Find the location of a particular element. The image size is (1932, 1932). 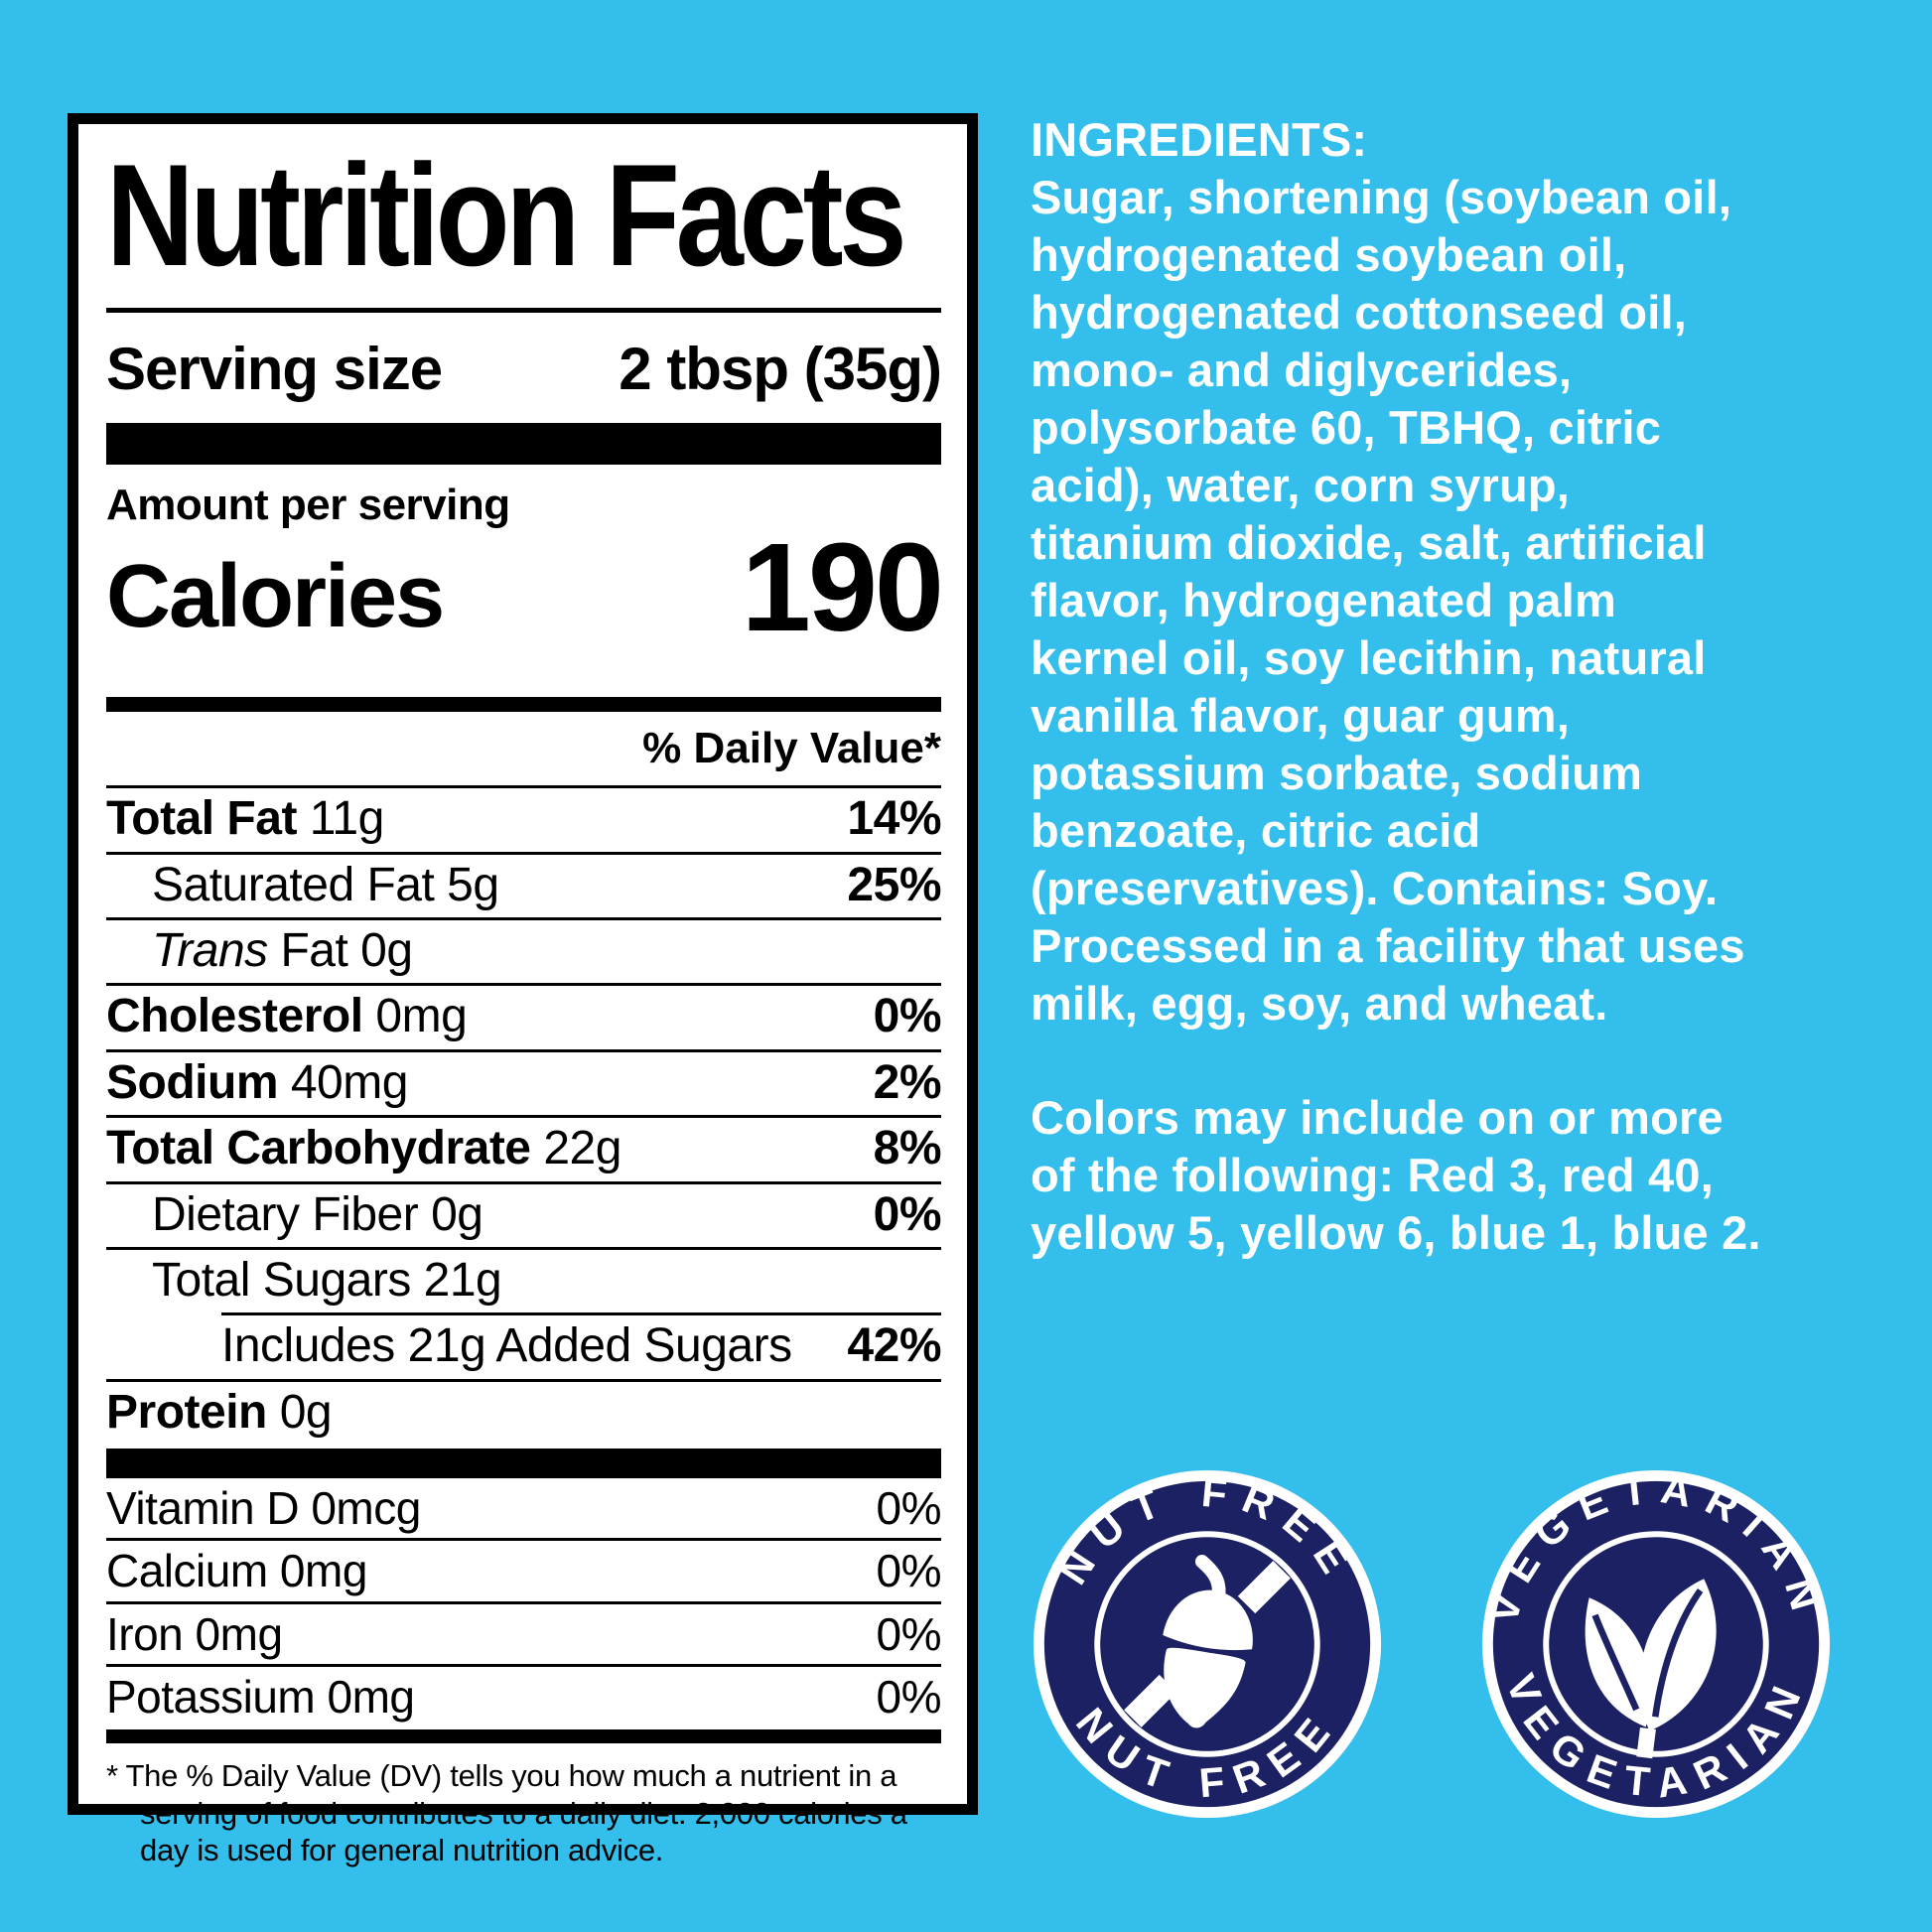

nutrient-row-total-carbohydrate: Total Carbohydrate 22g 8% is located at coordinates (524, 1148).